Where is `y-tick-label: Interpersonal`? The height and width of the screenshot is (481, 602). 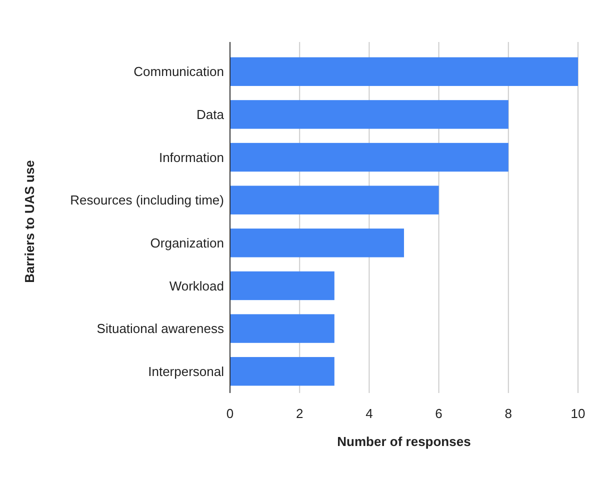
y-tick-label: Interpersonal is located at coordinates (186, 371).